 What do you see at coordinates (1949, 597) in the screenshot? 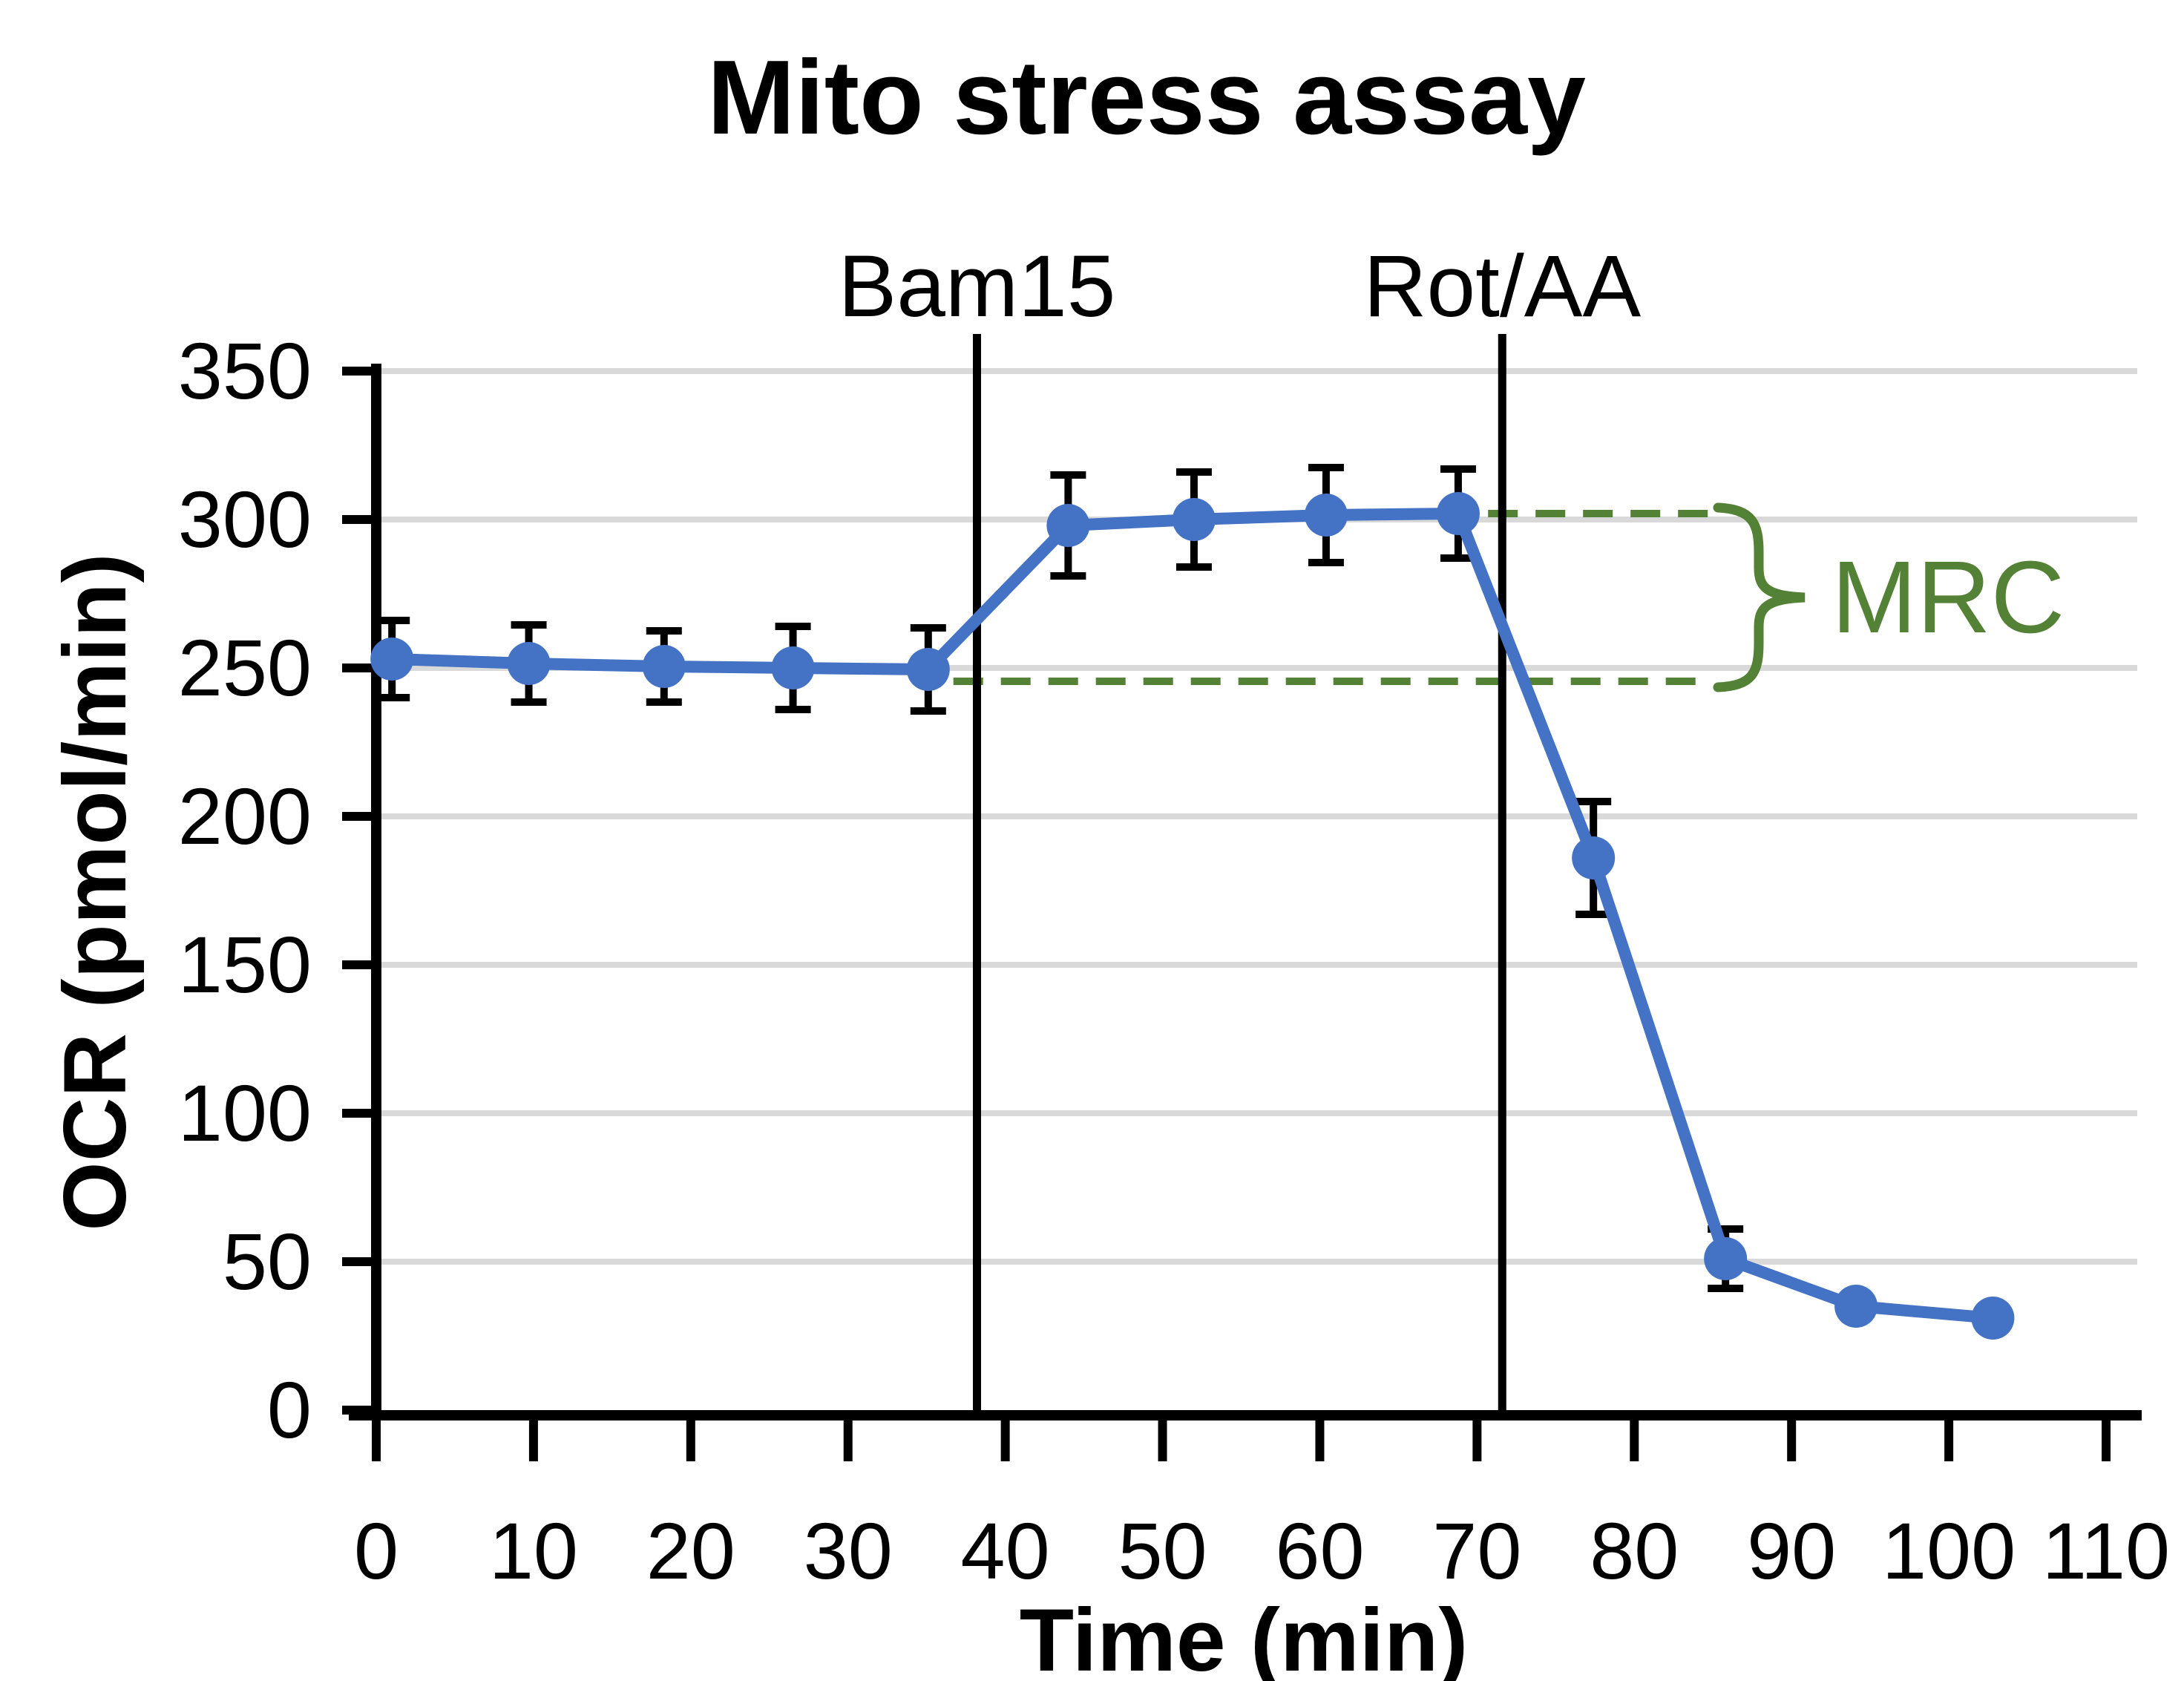
I see `mrc-annotation-label: MRC` at bounding box center [1949, 597].